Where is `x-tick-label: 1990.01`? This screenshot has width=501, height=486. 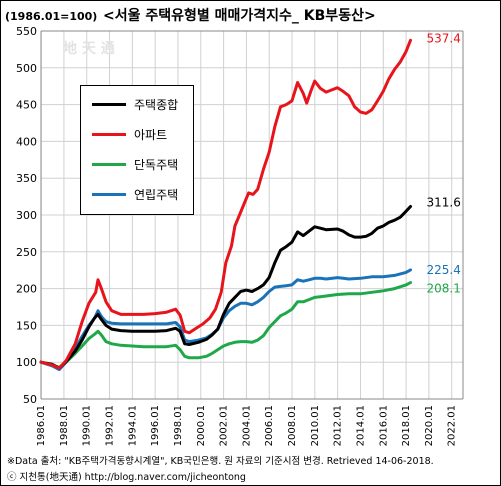
x-tick-label: 1990.01 is located at coordinates (87, 425).